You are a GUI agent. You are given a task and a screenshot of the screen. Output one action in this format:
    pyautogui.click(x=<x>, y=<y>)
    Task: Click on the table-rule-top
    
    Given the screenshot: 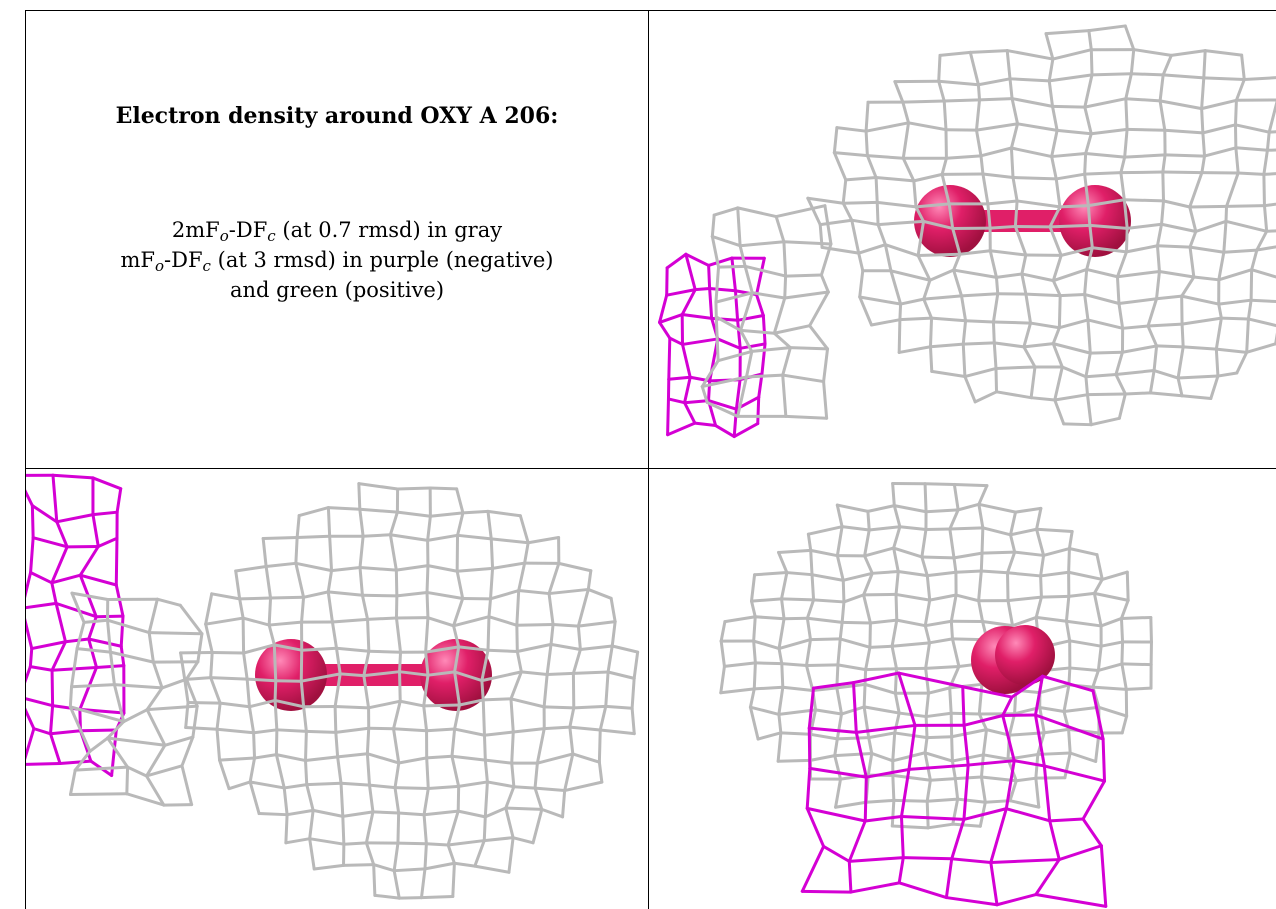 What is the action you would take?
    pyautogui.click(x=650, y=10)
    